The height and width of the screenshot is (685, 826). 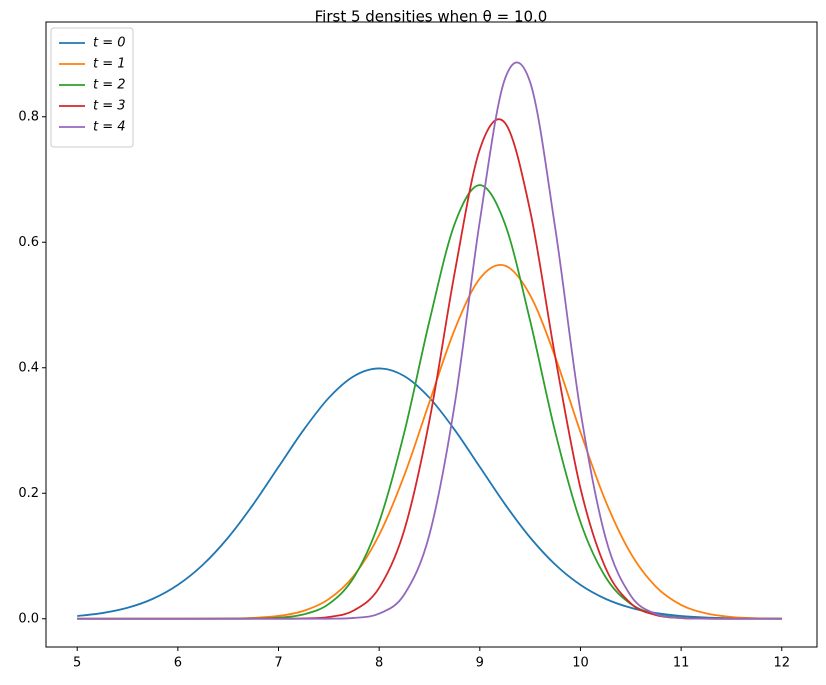 I want to click on legend: t = 0 t = 1 t = 2 t = 3 t = 4, so click(x=92, y=87).